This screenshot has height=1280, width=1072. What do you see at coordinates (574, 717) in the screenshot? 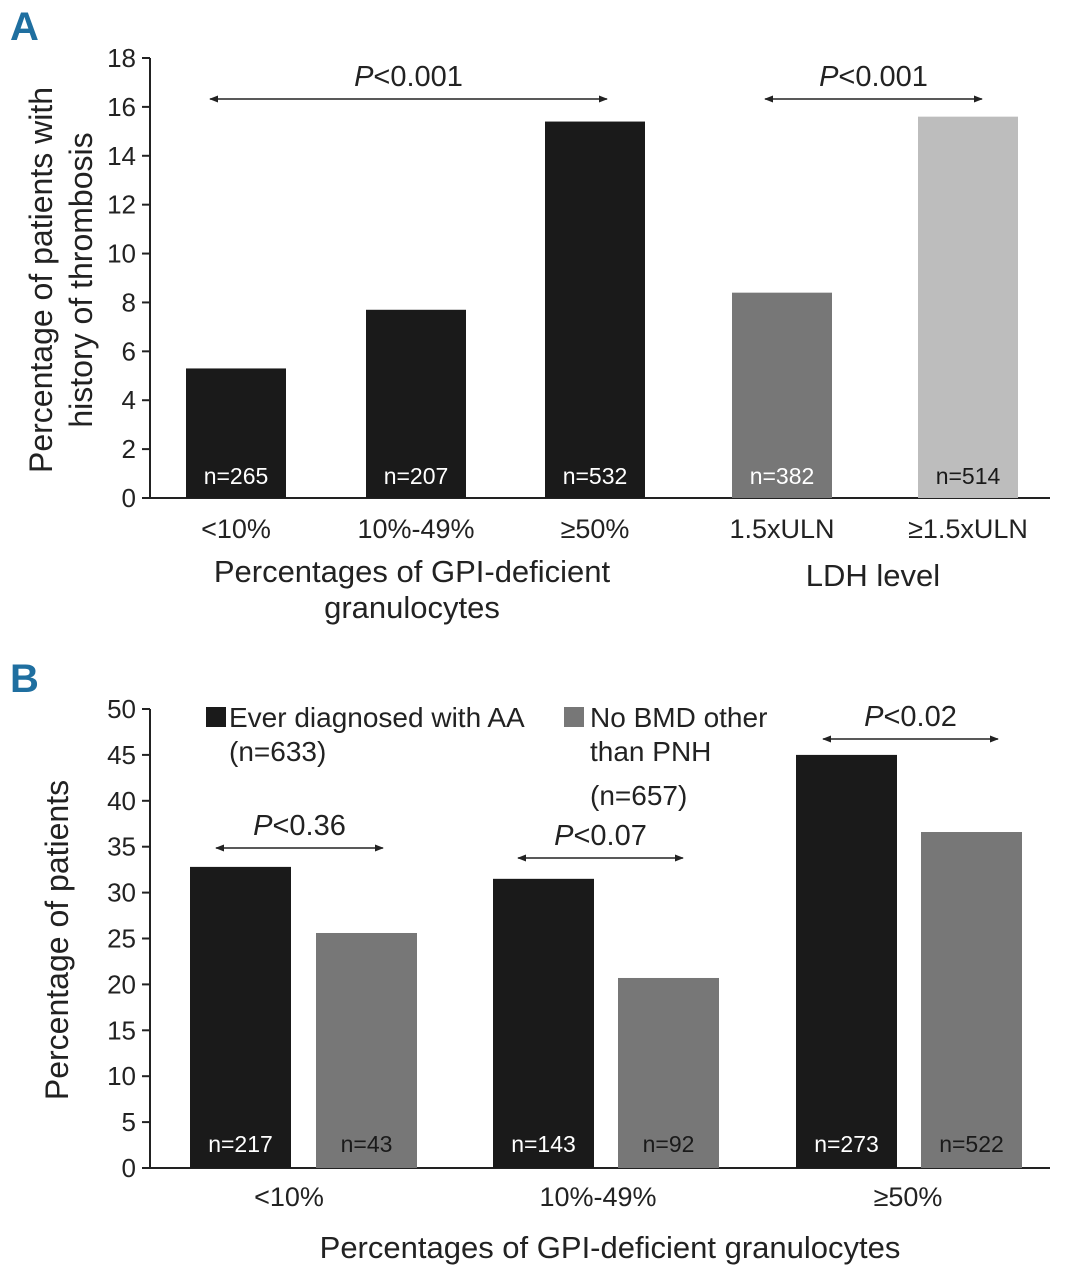
I see `legend-swatch-no-bmd` at bounding box center [574, 717].